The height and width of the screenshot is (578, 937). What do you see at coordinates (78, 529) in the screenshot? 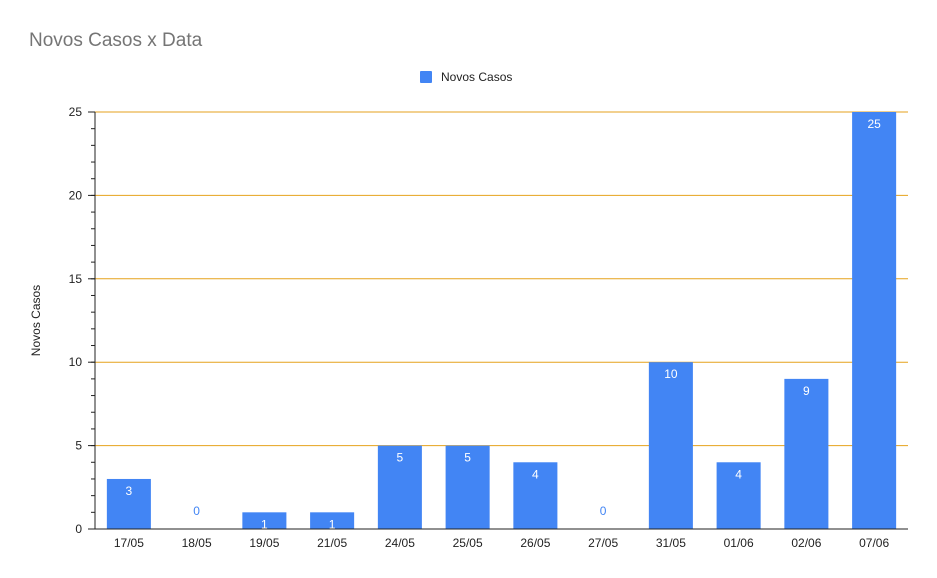
I see `y-tick-label: 0` at bounding box center [78, 529].